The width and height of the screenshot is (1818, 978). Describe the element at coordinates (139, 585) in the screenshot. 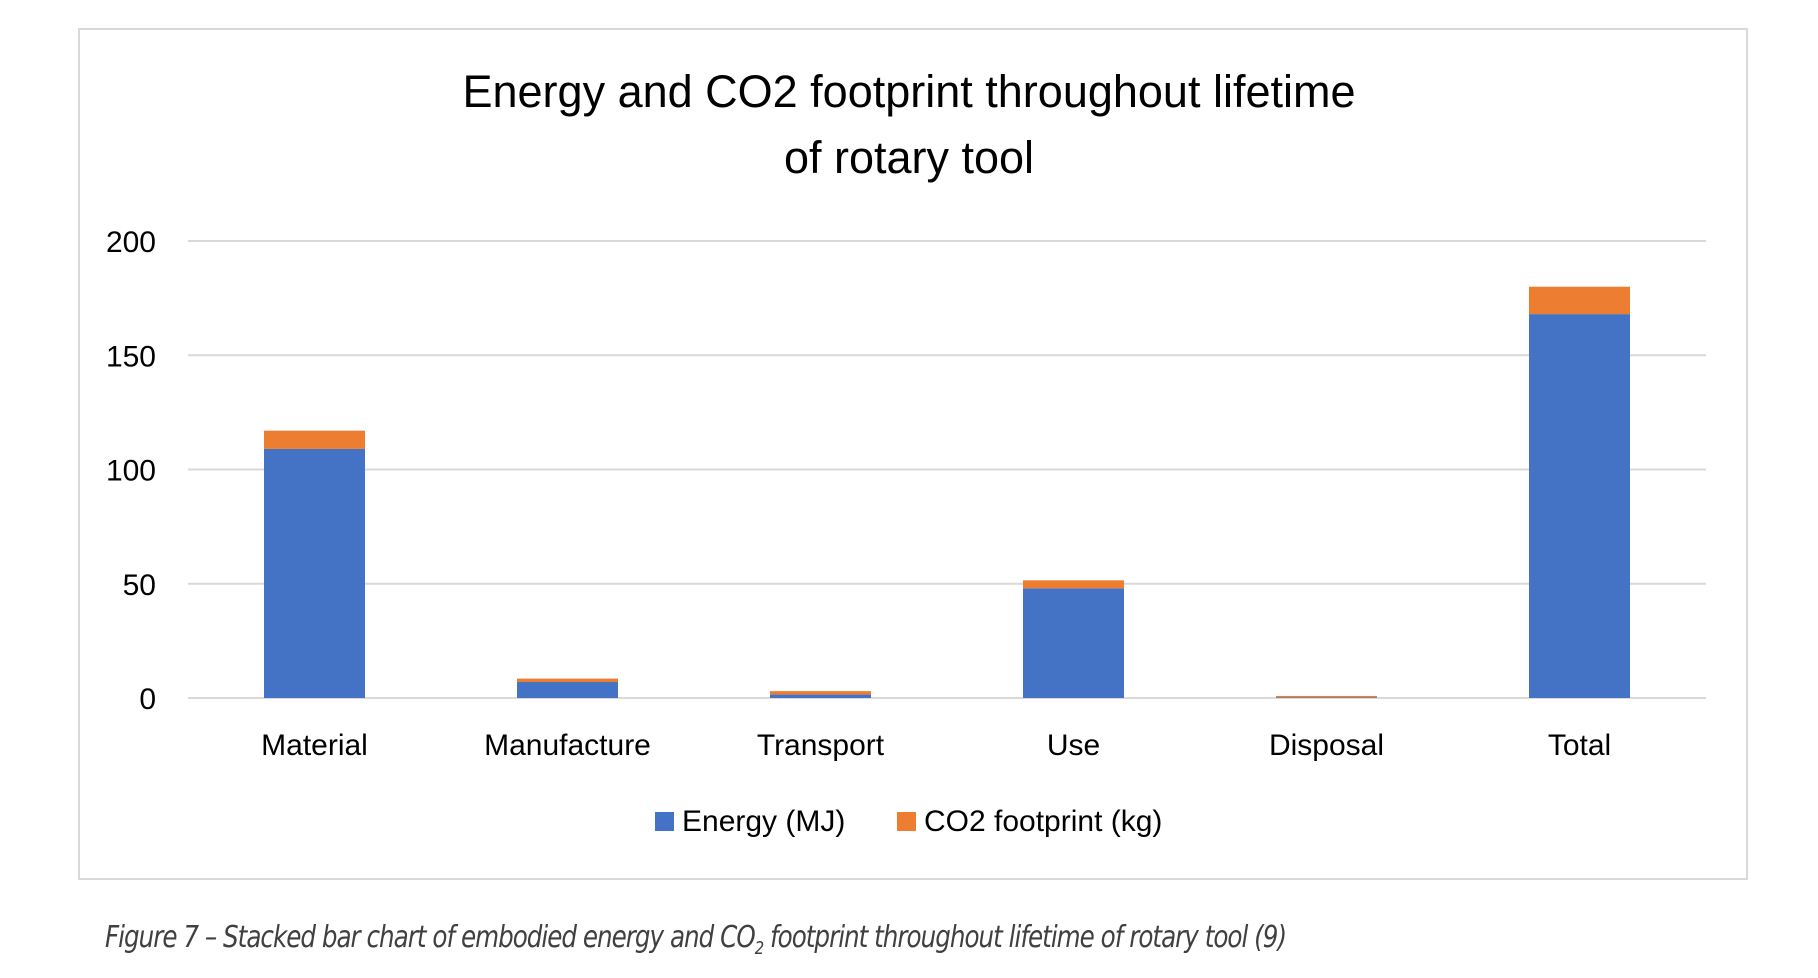

I see `y-tick-label-50: 50` at that location.